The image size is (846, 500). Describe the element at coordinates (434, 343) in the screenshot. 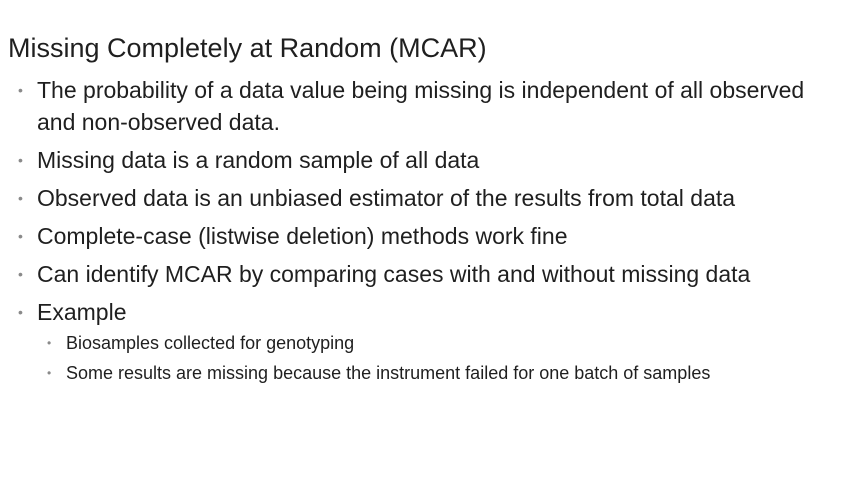

I see `sub-bullet-item: • Biosamples collected for genotyping` at that location.